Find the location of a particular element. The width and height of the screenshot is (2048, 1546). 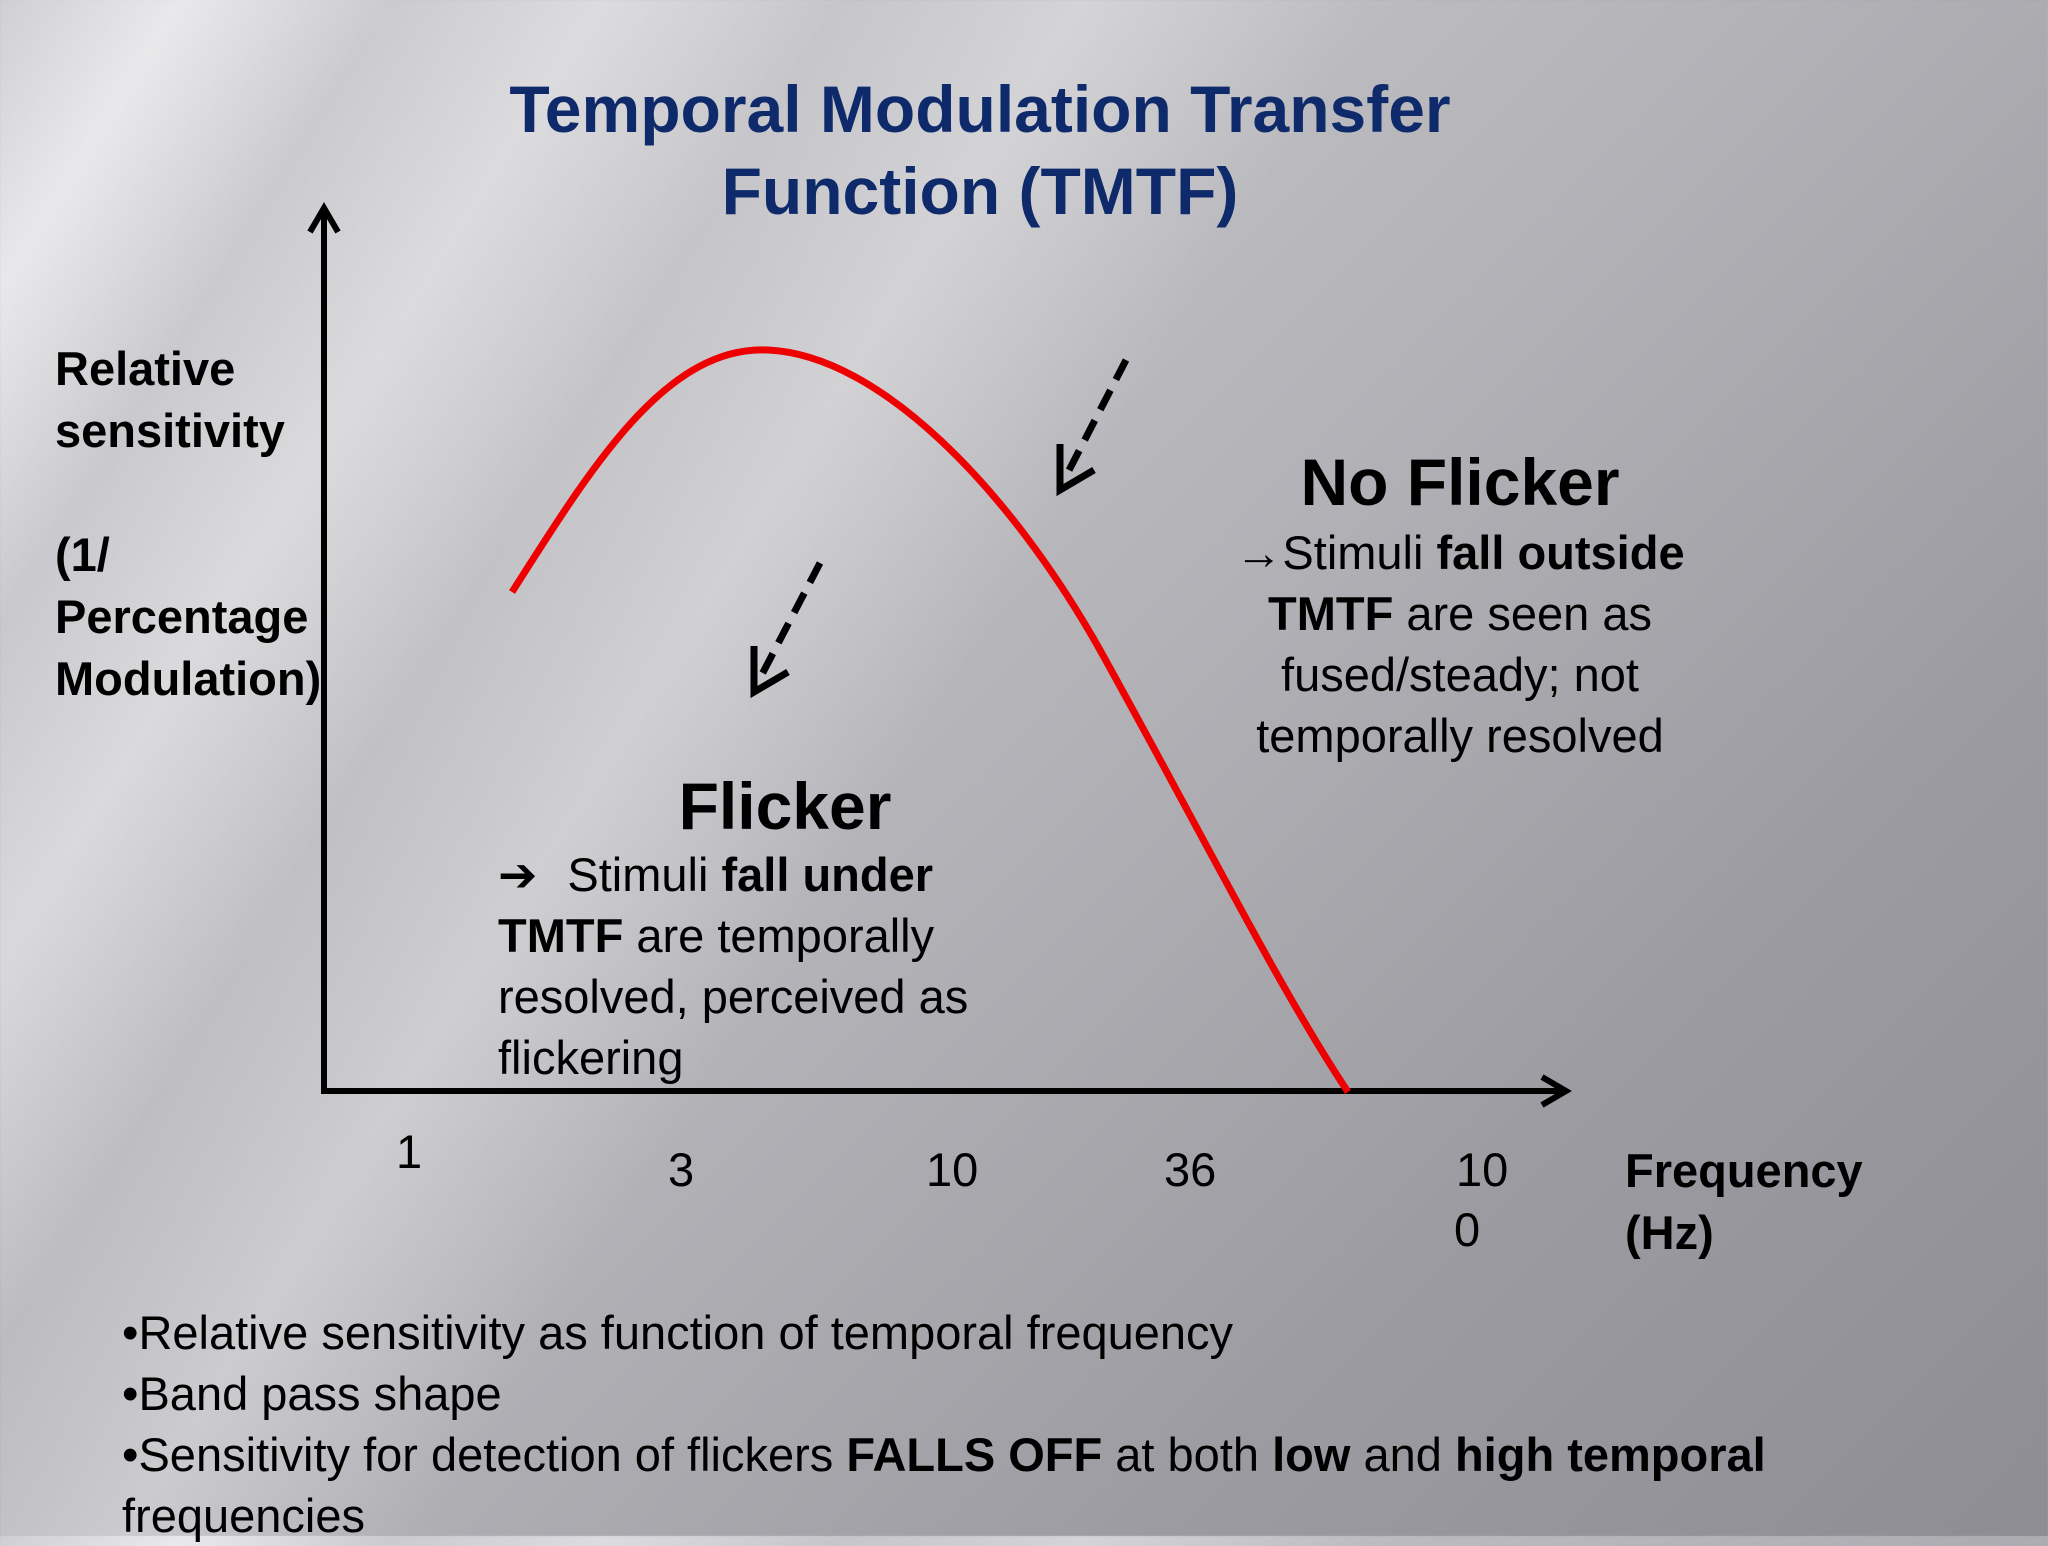

no-flicker-title: No Flicker is located at coordinates (1460, 482).